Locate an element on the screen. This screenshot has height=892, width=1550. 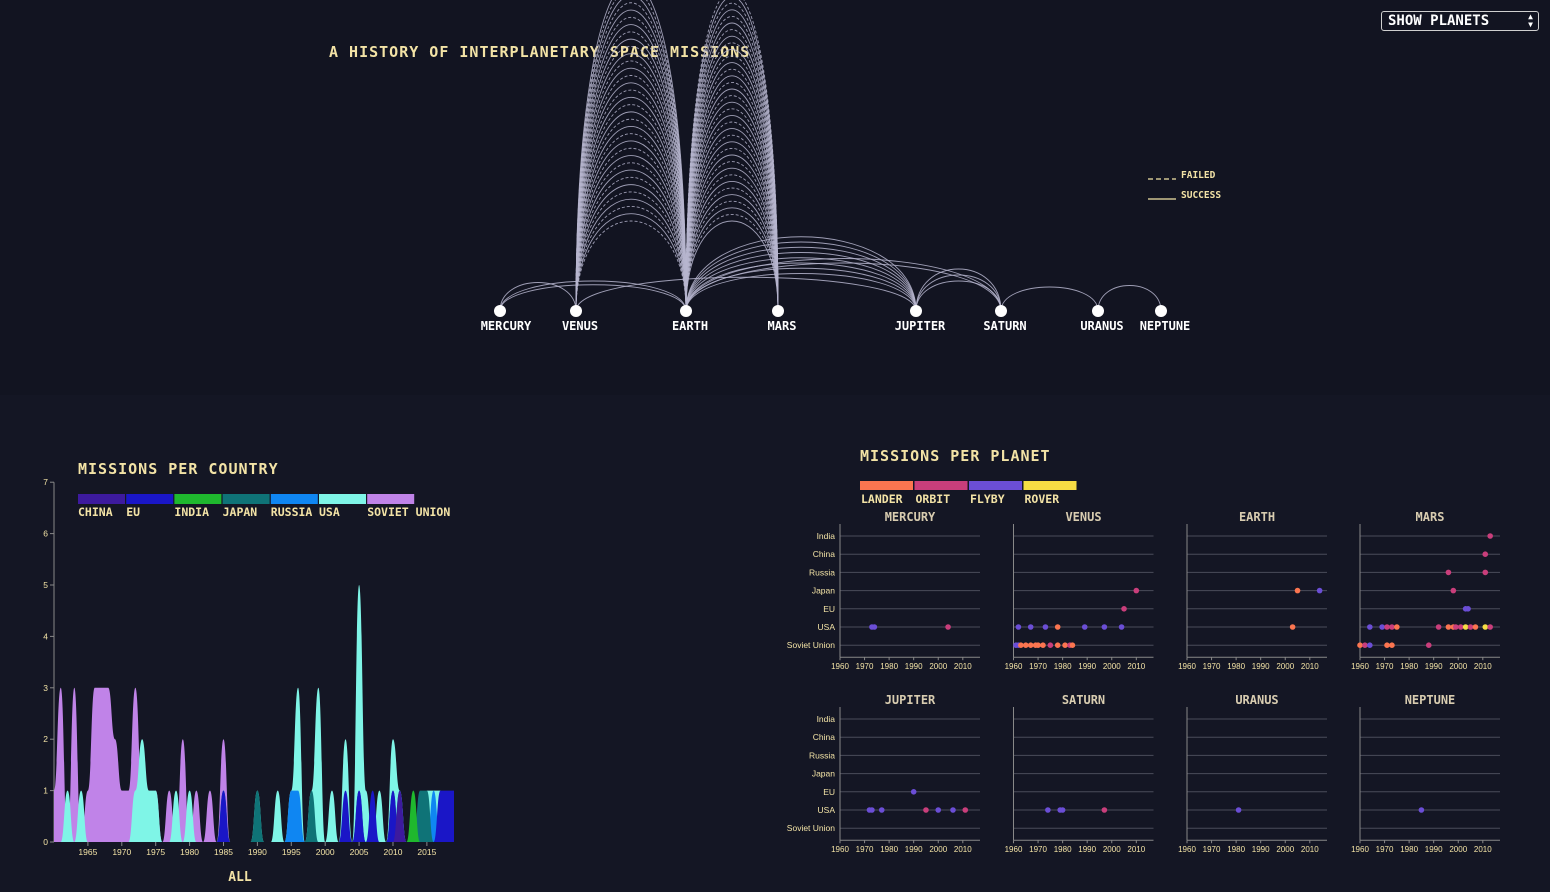
line-legend: FAILED SUCCESS is located at coordinates (1184, 185).